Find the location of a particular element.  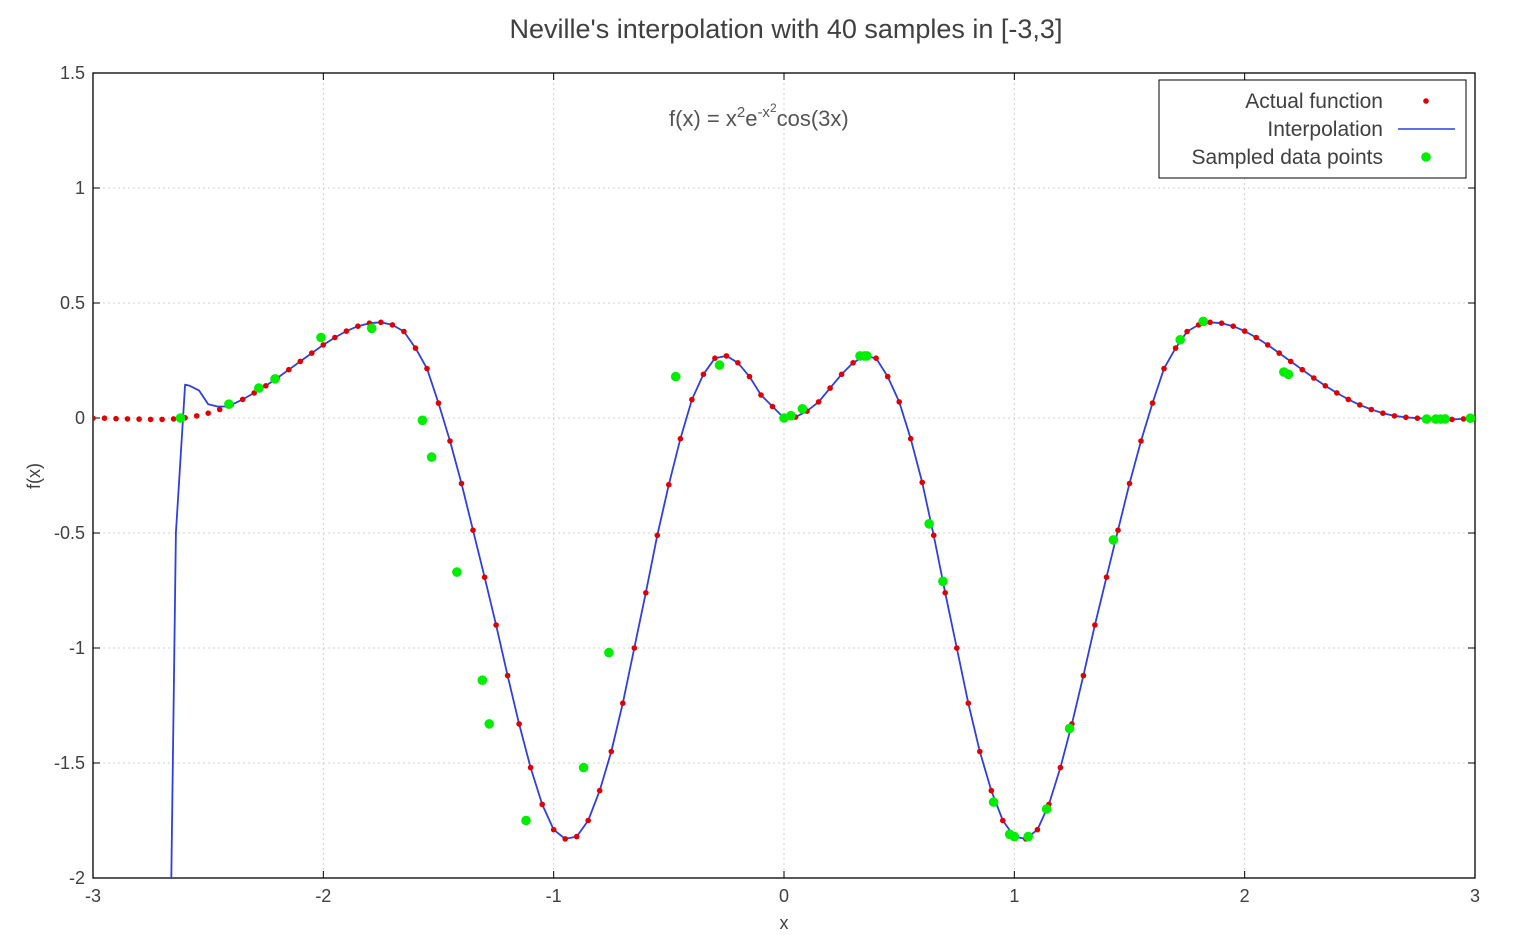

formula-sup2: -x is located at coordinates (763, 112).